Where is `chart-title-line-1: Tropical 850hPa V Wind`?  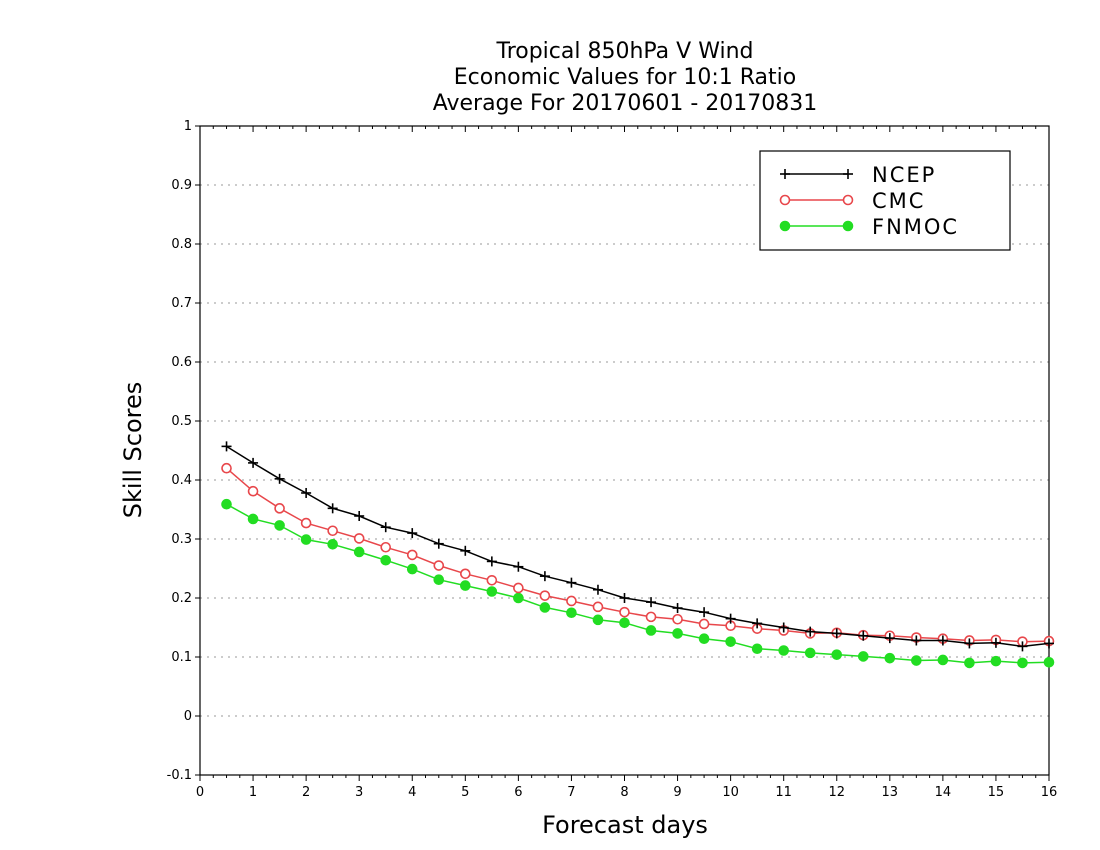 chart-title-line-1: Tropical 850hPa V Wind is located at coordinates (624, 51).